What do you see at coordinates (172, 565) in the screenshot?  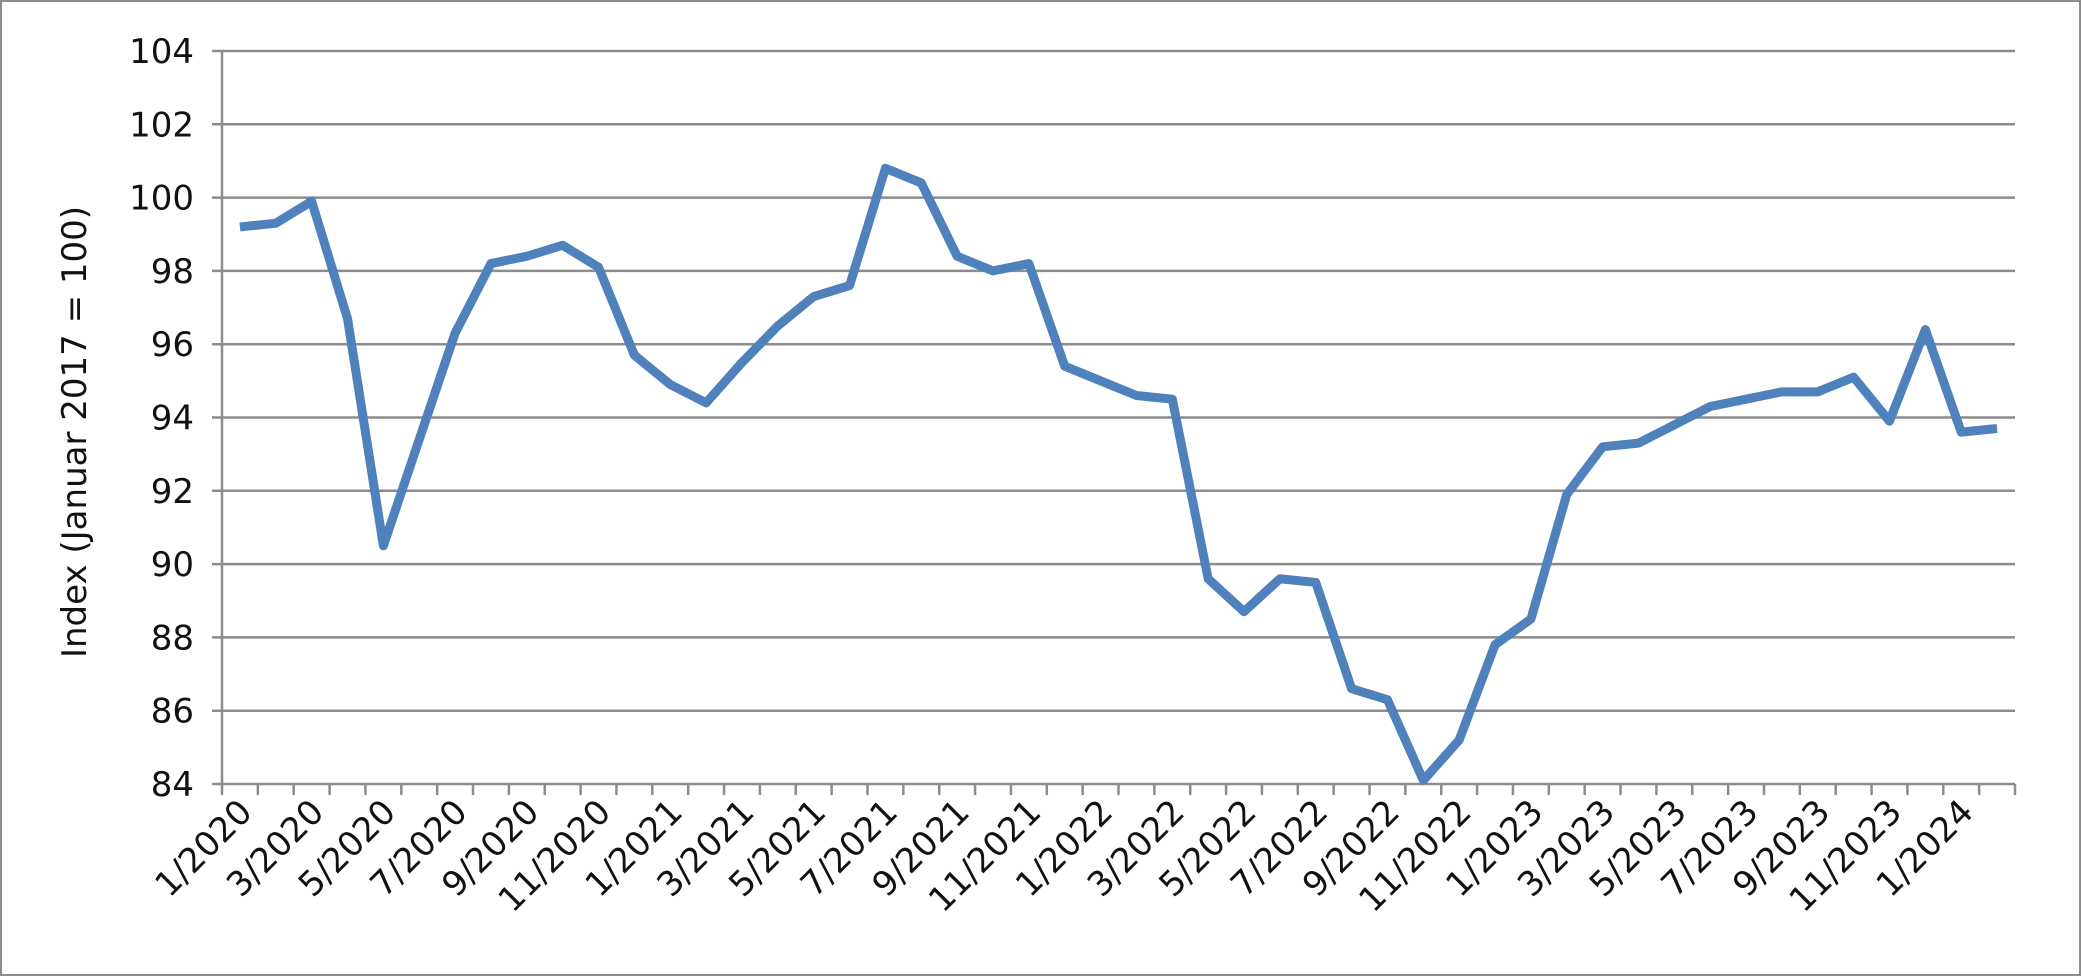 I see `y-tick-label: 90` at bounding box center [172, 565].